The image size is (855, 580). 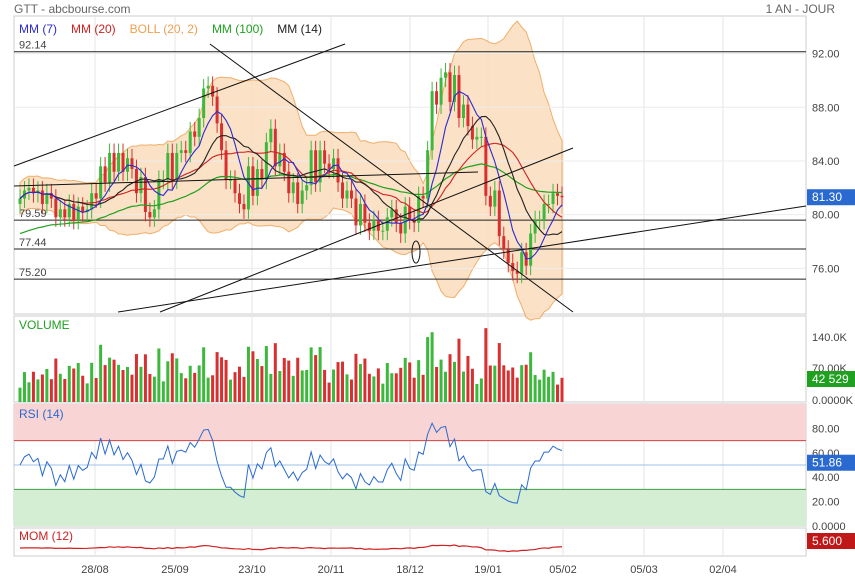 What do you see at coordinates (831, 462) in the screenshot?
I see `rsi-badge` at bounding box center [831, 462].